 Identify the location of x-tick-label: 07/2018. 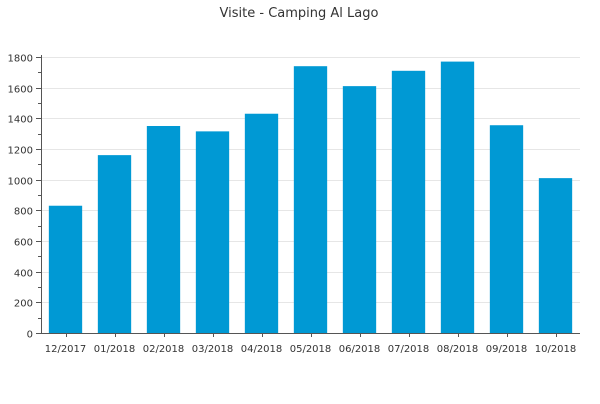
(409, 349).